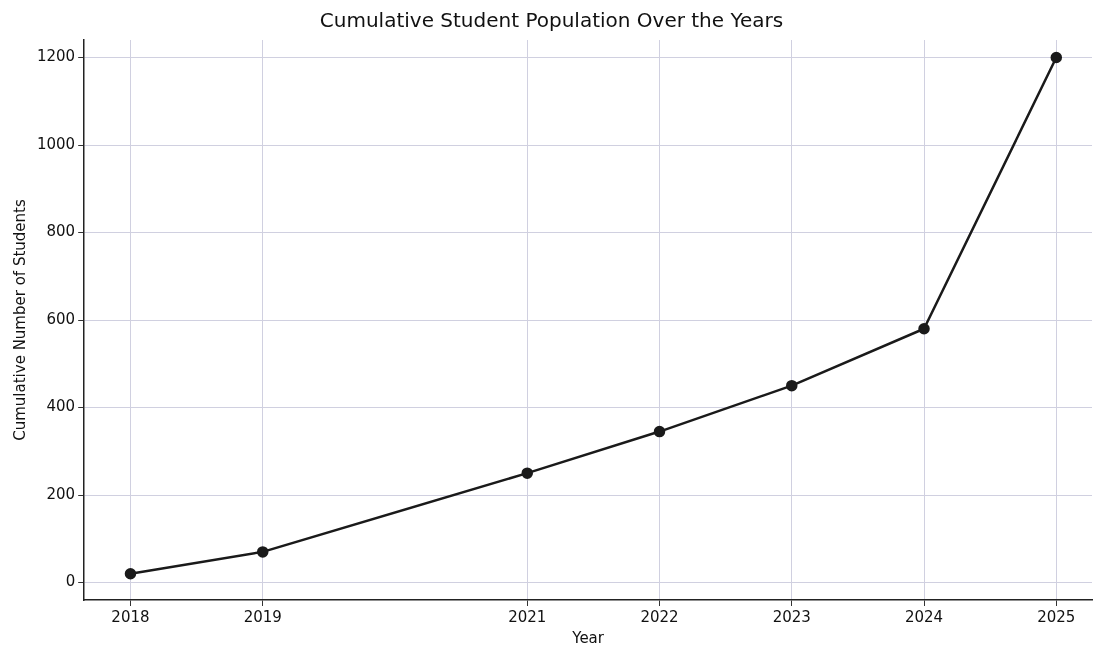  What do you see at coordinates (262, 616) in the screenshot?
I see `x-tick-label: 2019` at bounding box center [262, 616].